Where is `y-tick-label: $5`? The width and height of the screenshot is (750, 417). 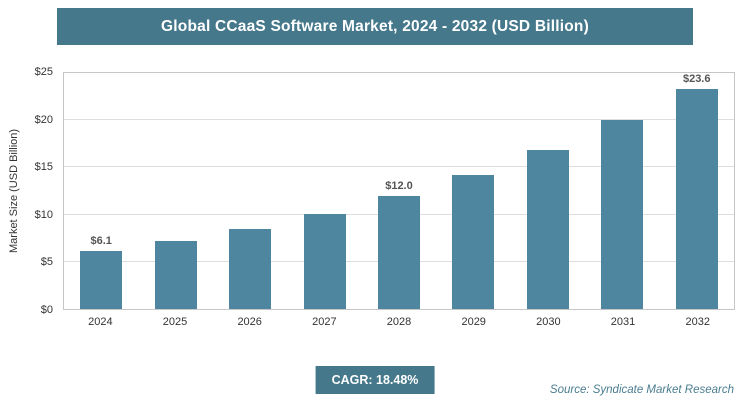 y-tick-label: $5 is located at coordinates (46, 262).